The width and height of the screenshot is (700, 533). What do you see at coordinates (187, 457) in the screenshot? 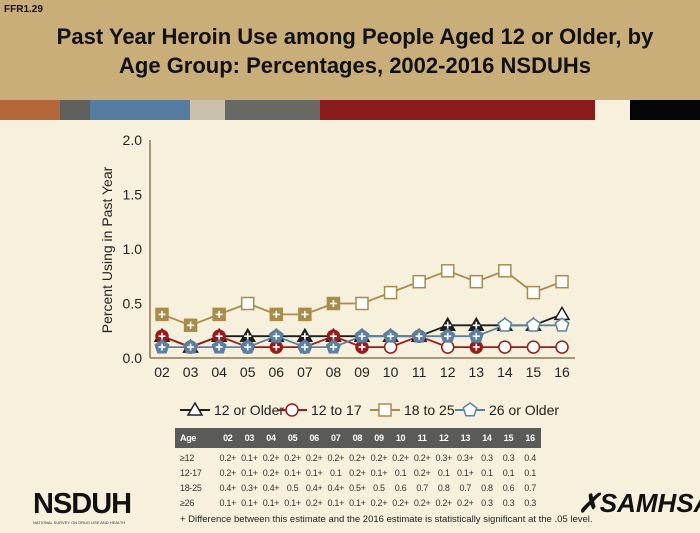
I see `row-label: ≥12` at bounding box center [187, 457].